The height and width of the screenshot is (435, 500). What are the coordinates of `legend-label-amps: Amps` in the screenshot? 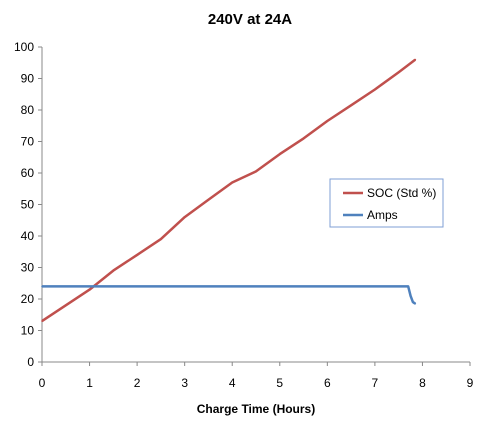 It's located at (382, 215).